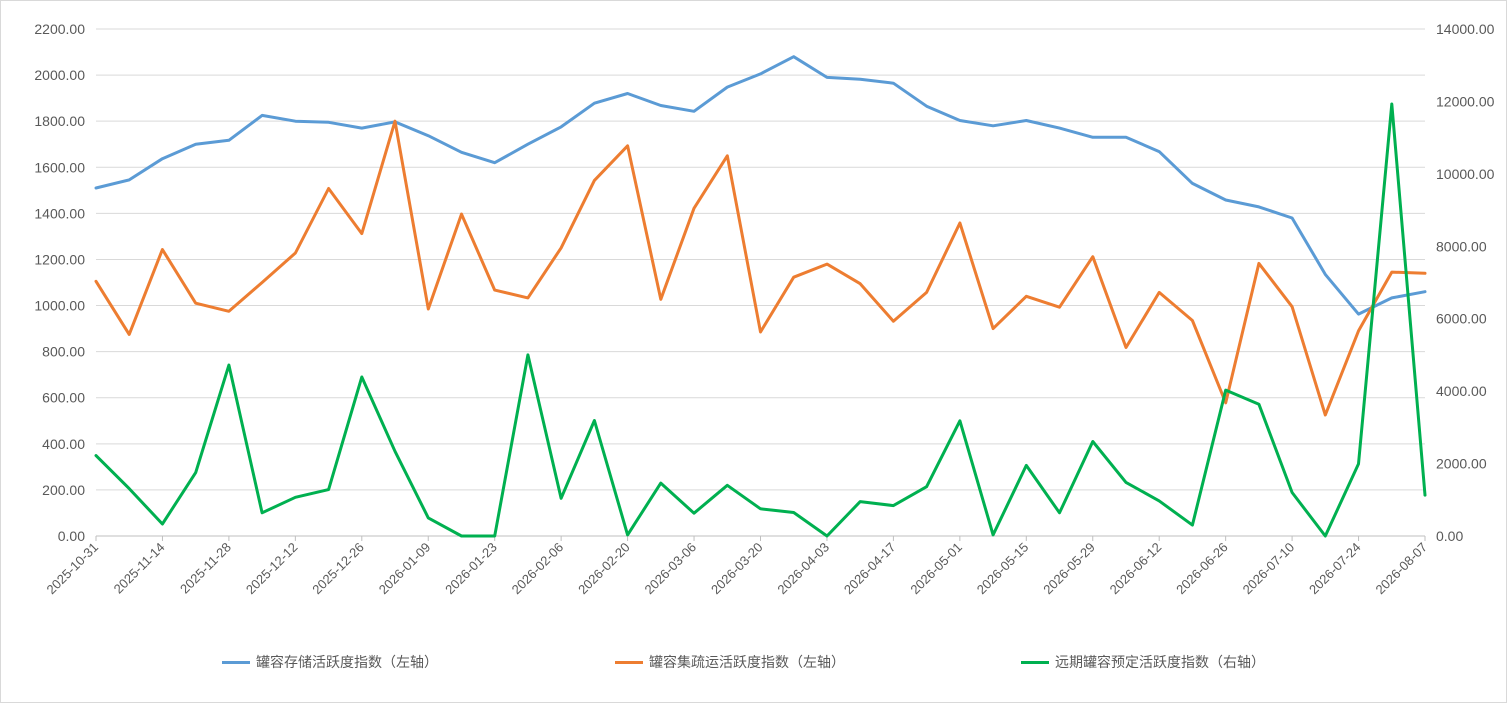 The width and height of the screenshot is (1507, 707). I want to click on x-tick-label: 2026-04-03, so click(803, 569).